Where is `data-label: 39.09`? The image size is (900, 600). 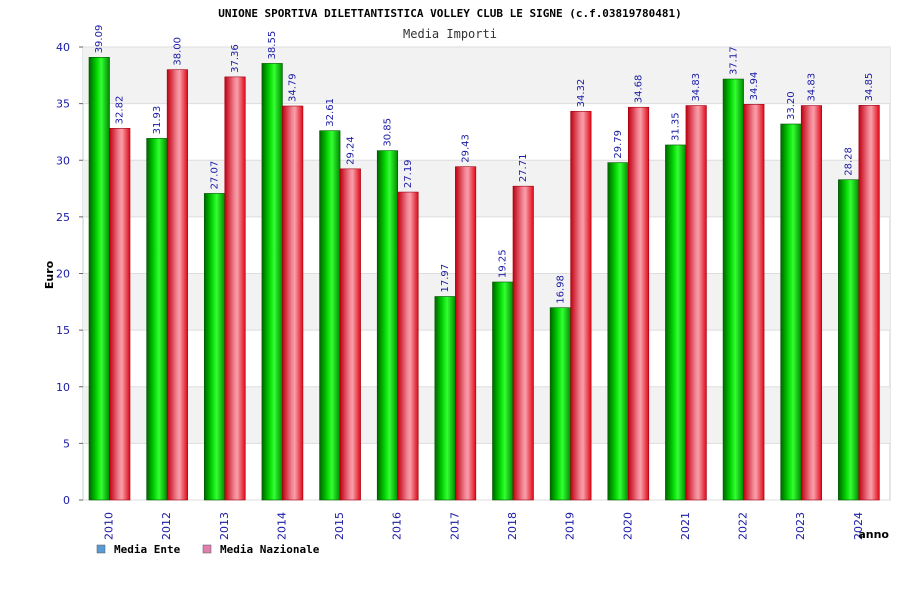 data-label: 39.09 is located at coordinates (99, 39).